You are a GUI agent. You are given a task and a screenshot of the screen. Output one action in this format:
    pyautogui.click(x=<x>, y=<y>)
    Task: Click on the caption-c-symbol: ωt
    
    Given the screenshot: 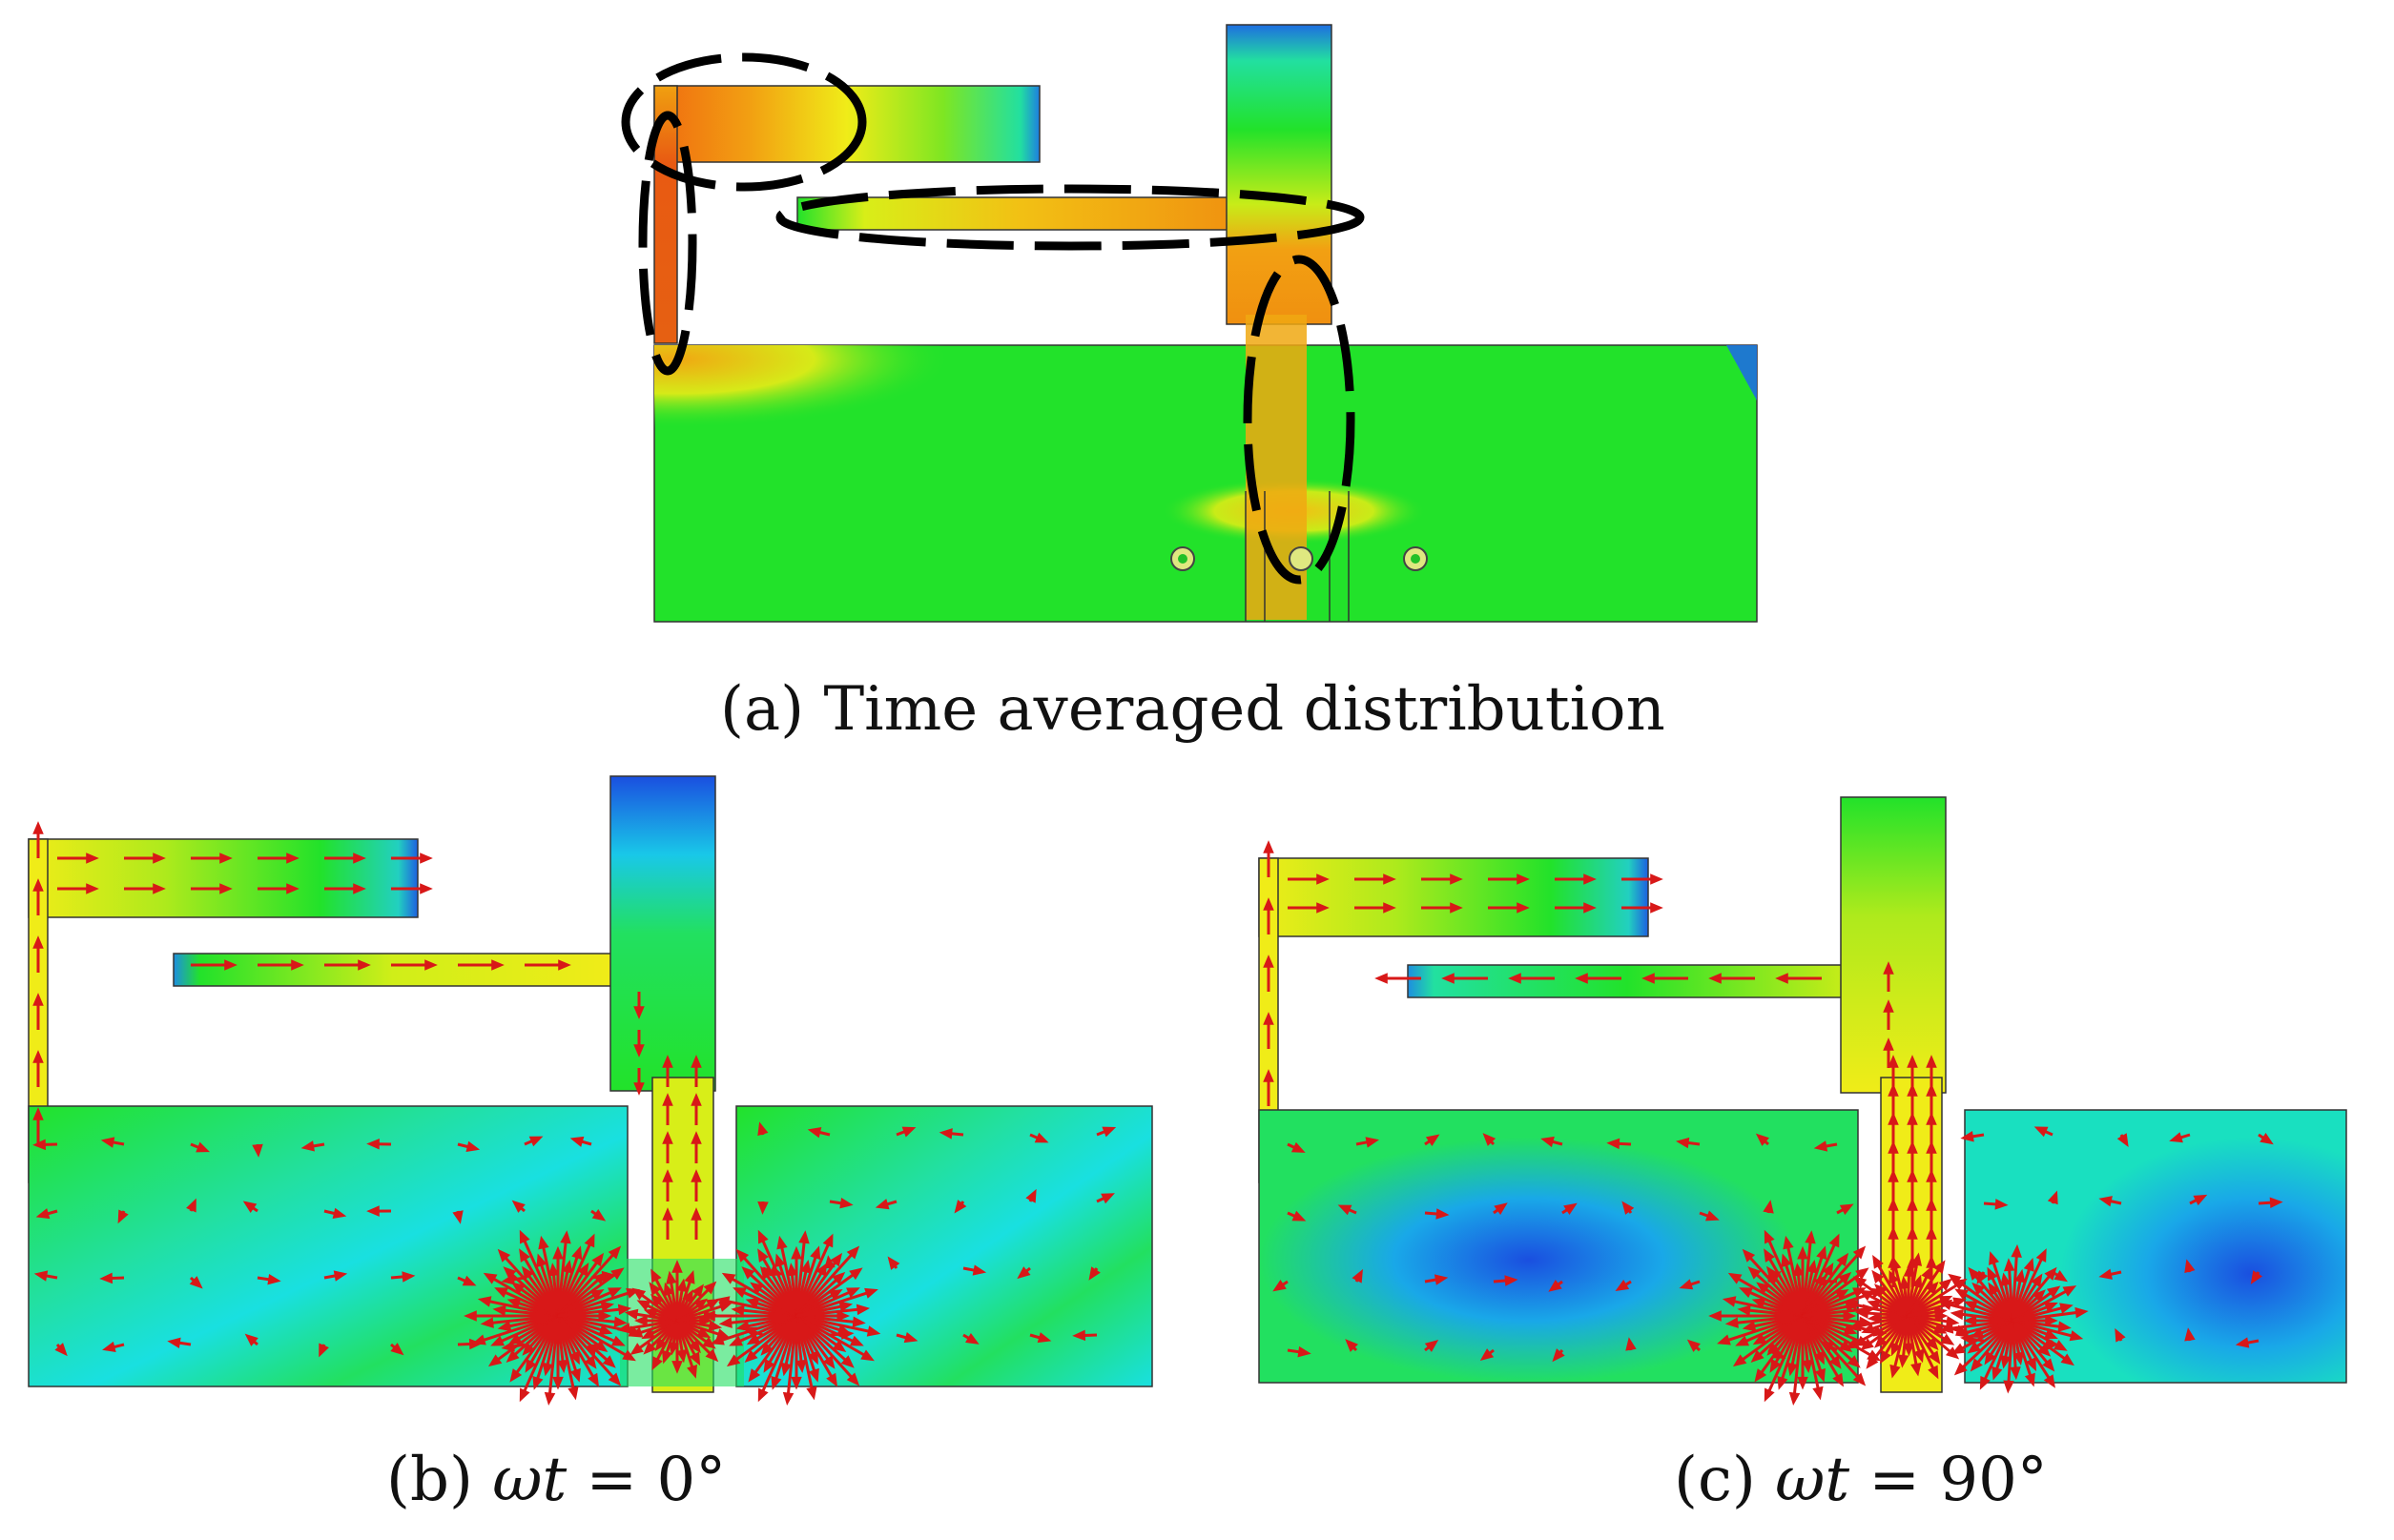 What is the action you would take?
    pyautogui.click(x=1813, y=1480)
    